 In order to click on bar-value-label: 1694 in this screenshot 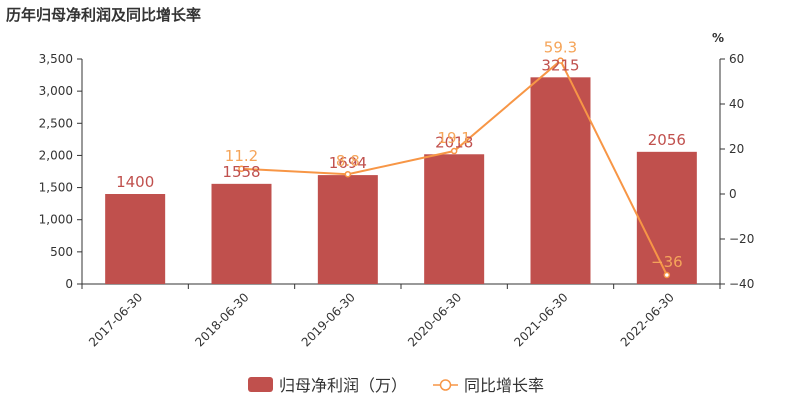, I will do `click(348, 163)`.